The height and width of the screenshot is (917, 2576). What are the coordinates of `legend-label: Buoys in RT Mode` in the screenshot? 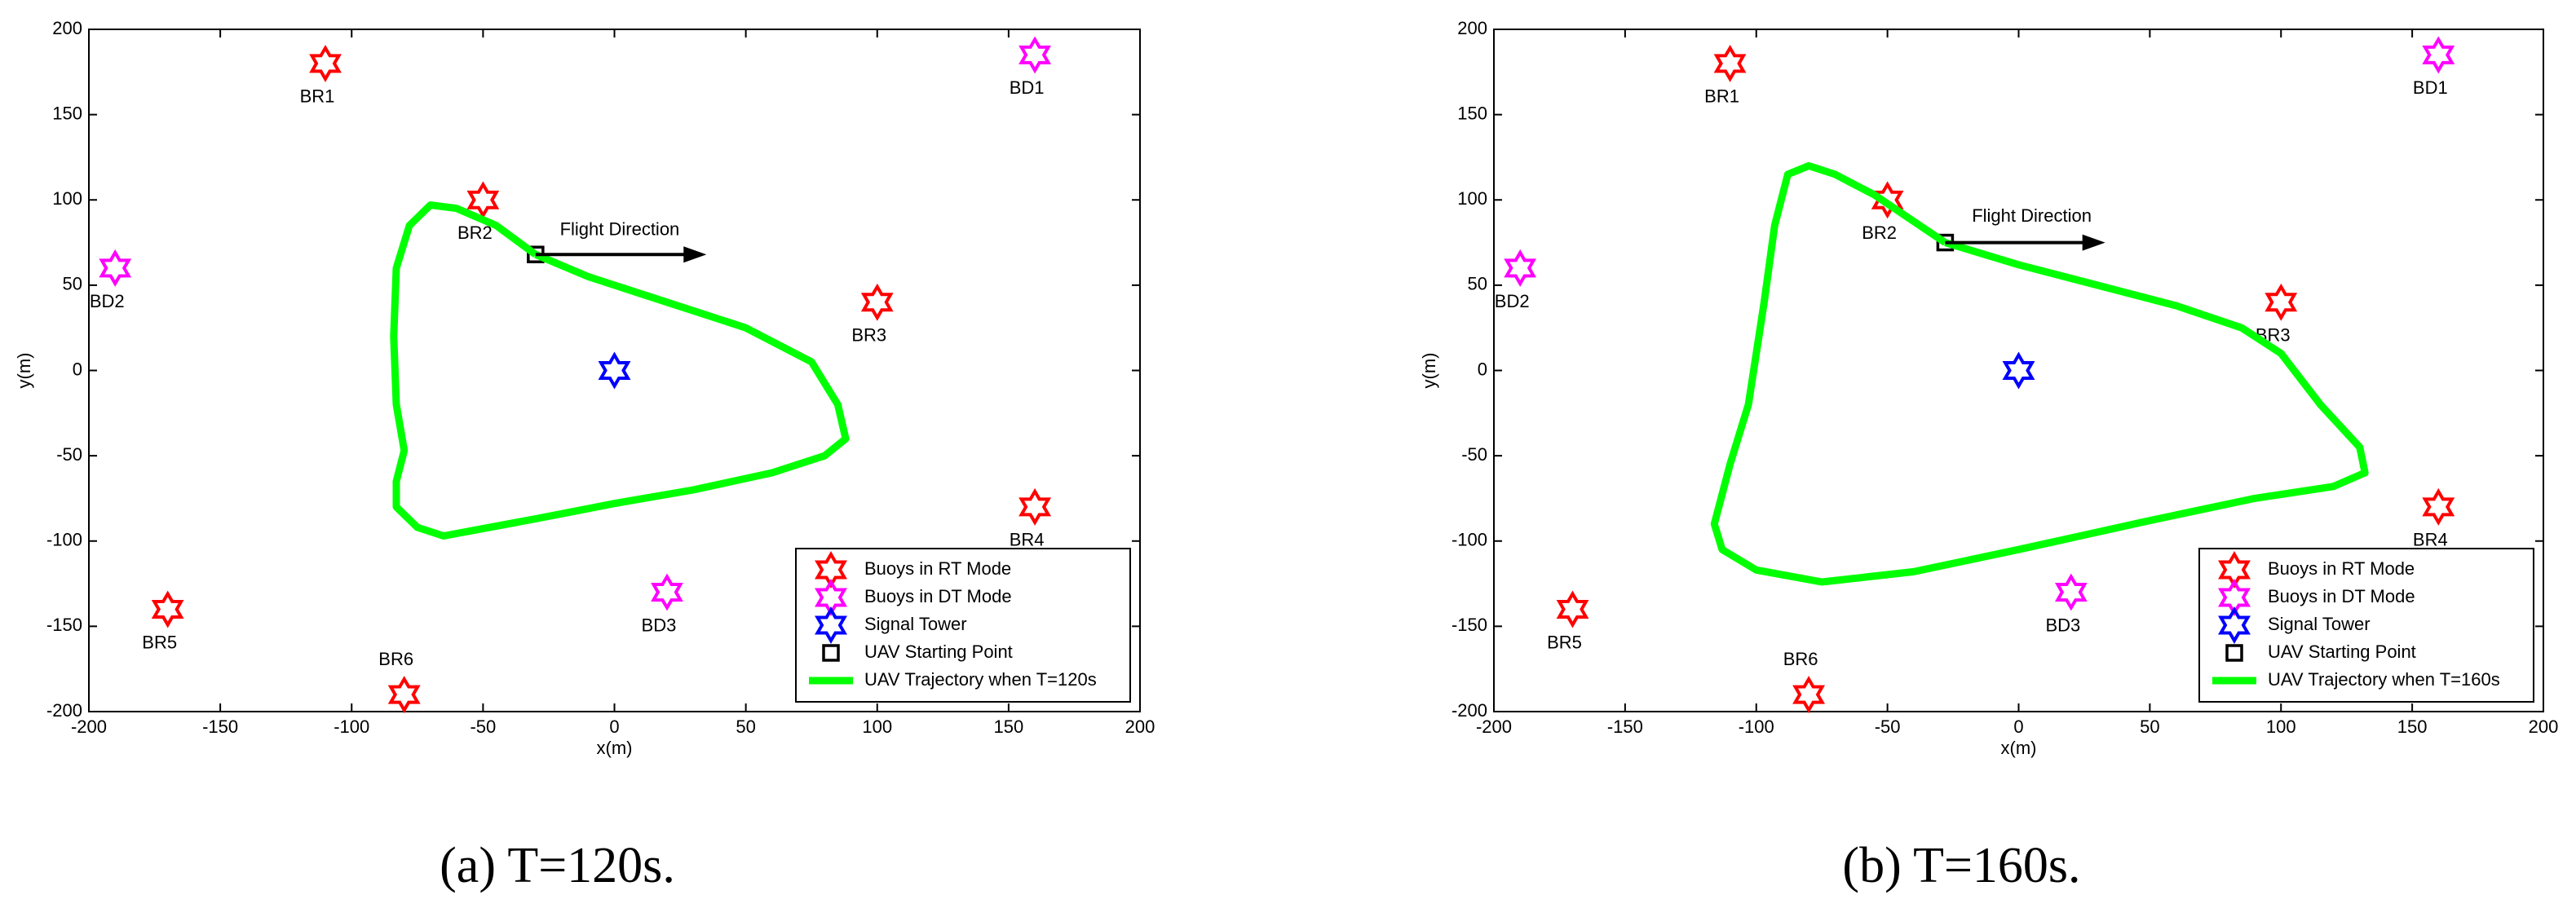 It's located at (2341, 568).